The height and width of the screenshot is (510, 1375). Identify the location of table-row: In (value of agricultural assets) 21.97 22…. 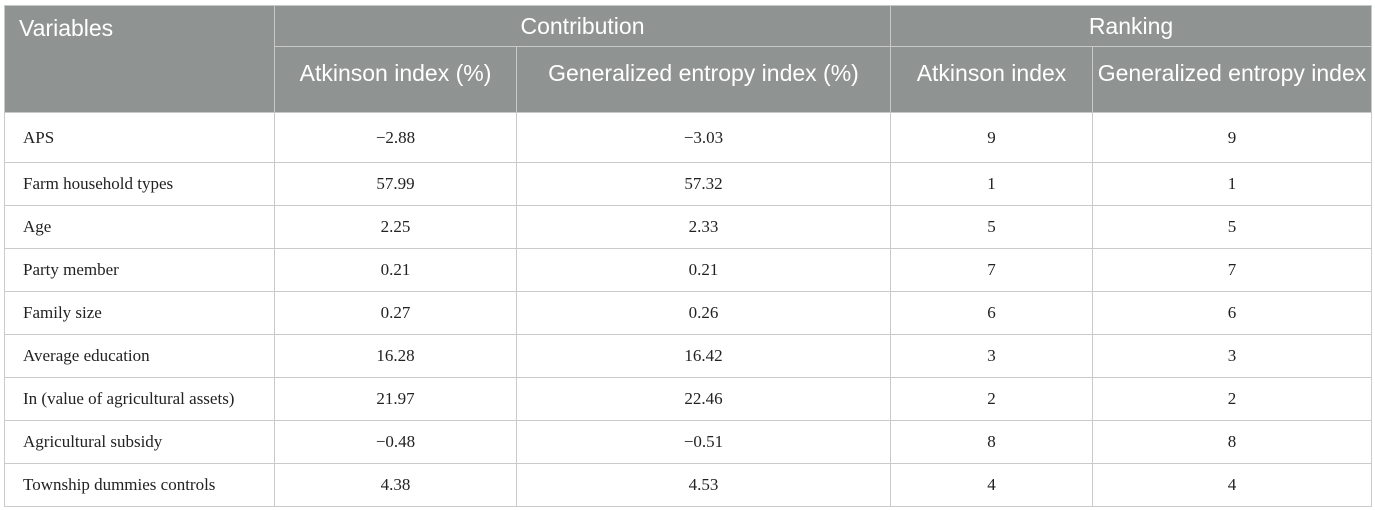
(688, 399).